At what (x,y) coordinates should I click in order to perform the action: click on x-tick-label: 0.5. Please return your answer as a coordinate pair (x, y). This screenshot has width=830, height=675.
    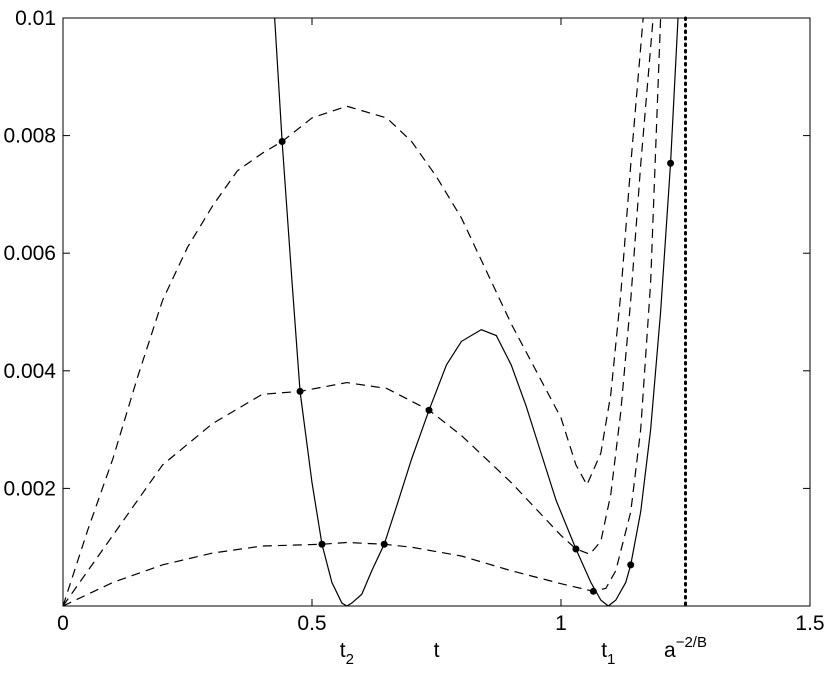
    Looking at the image, I should click on (311, 623).